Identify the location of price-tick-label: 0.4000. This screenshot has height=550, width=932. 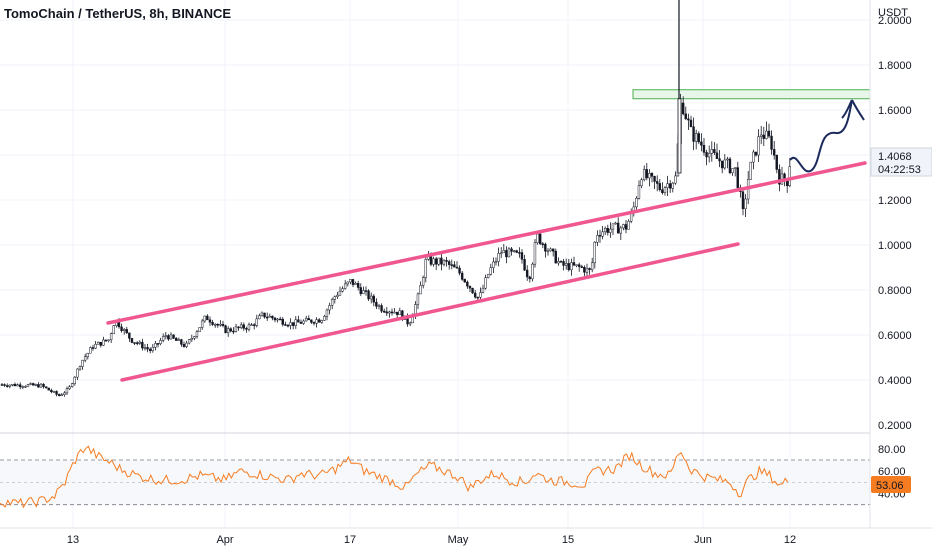
(895, 381).